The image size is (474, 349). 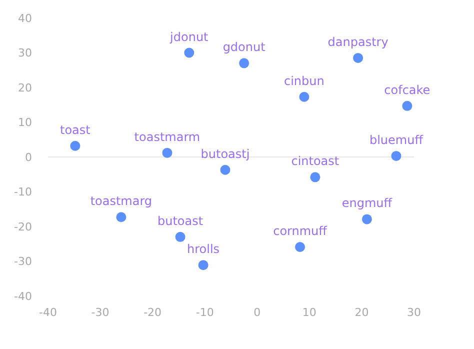 I want to click on y-tick-label: 40, so click(x=25, y=18).